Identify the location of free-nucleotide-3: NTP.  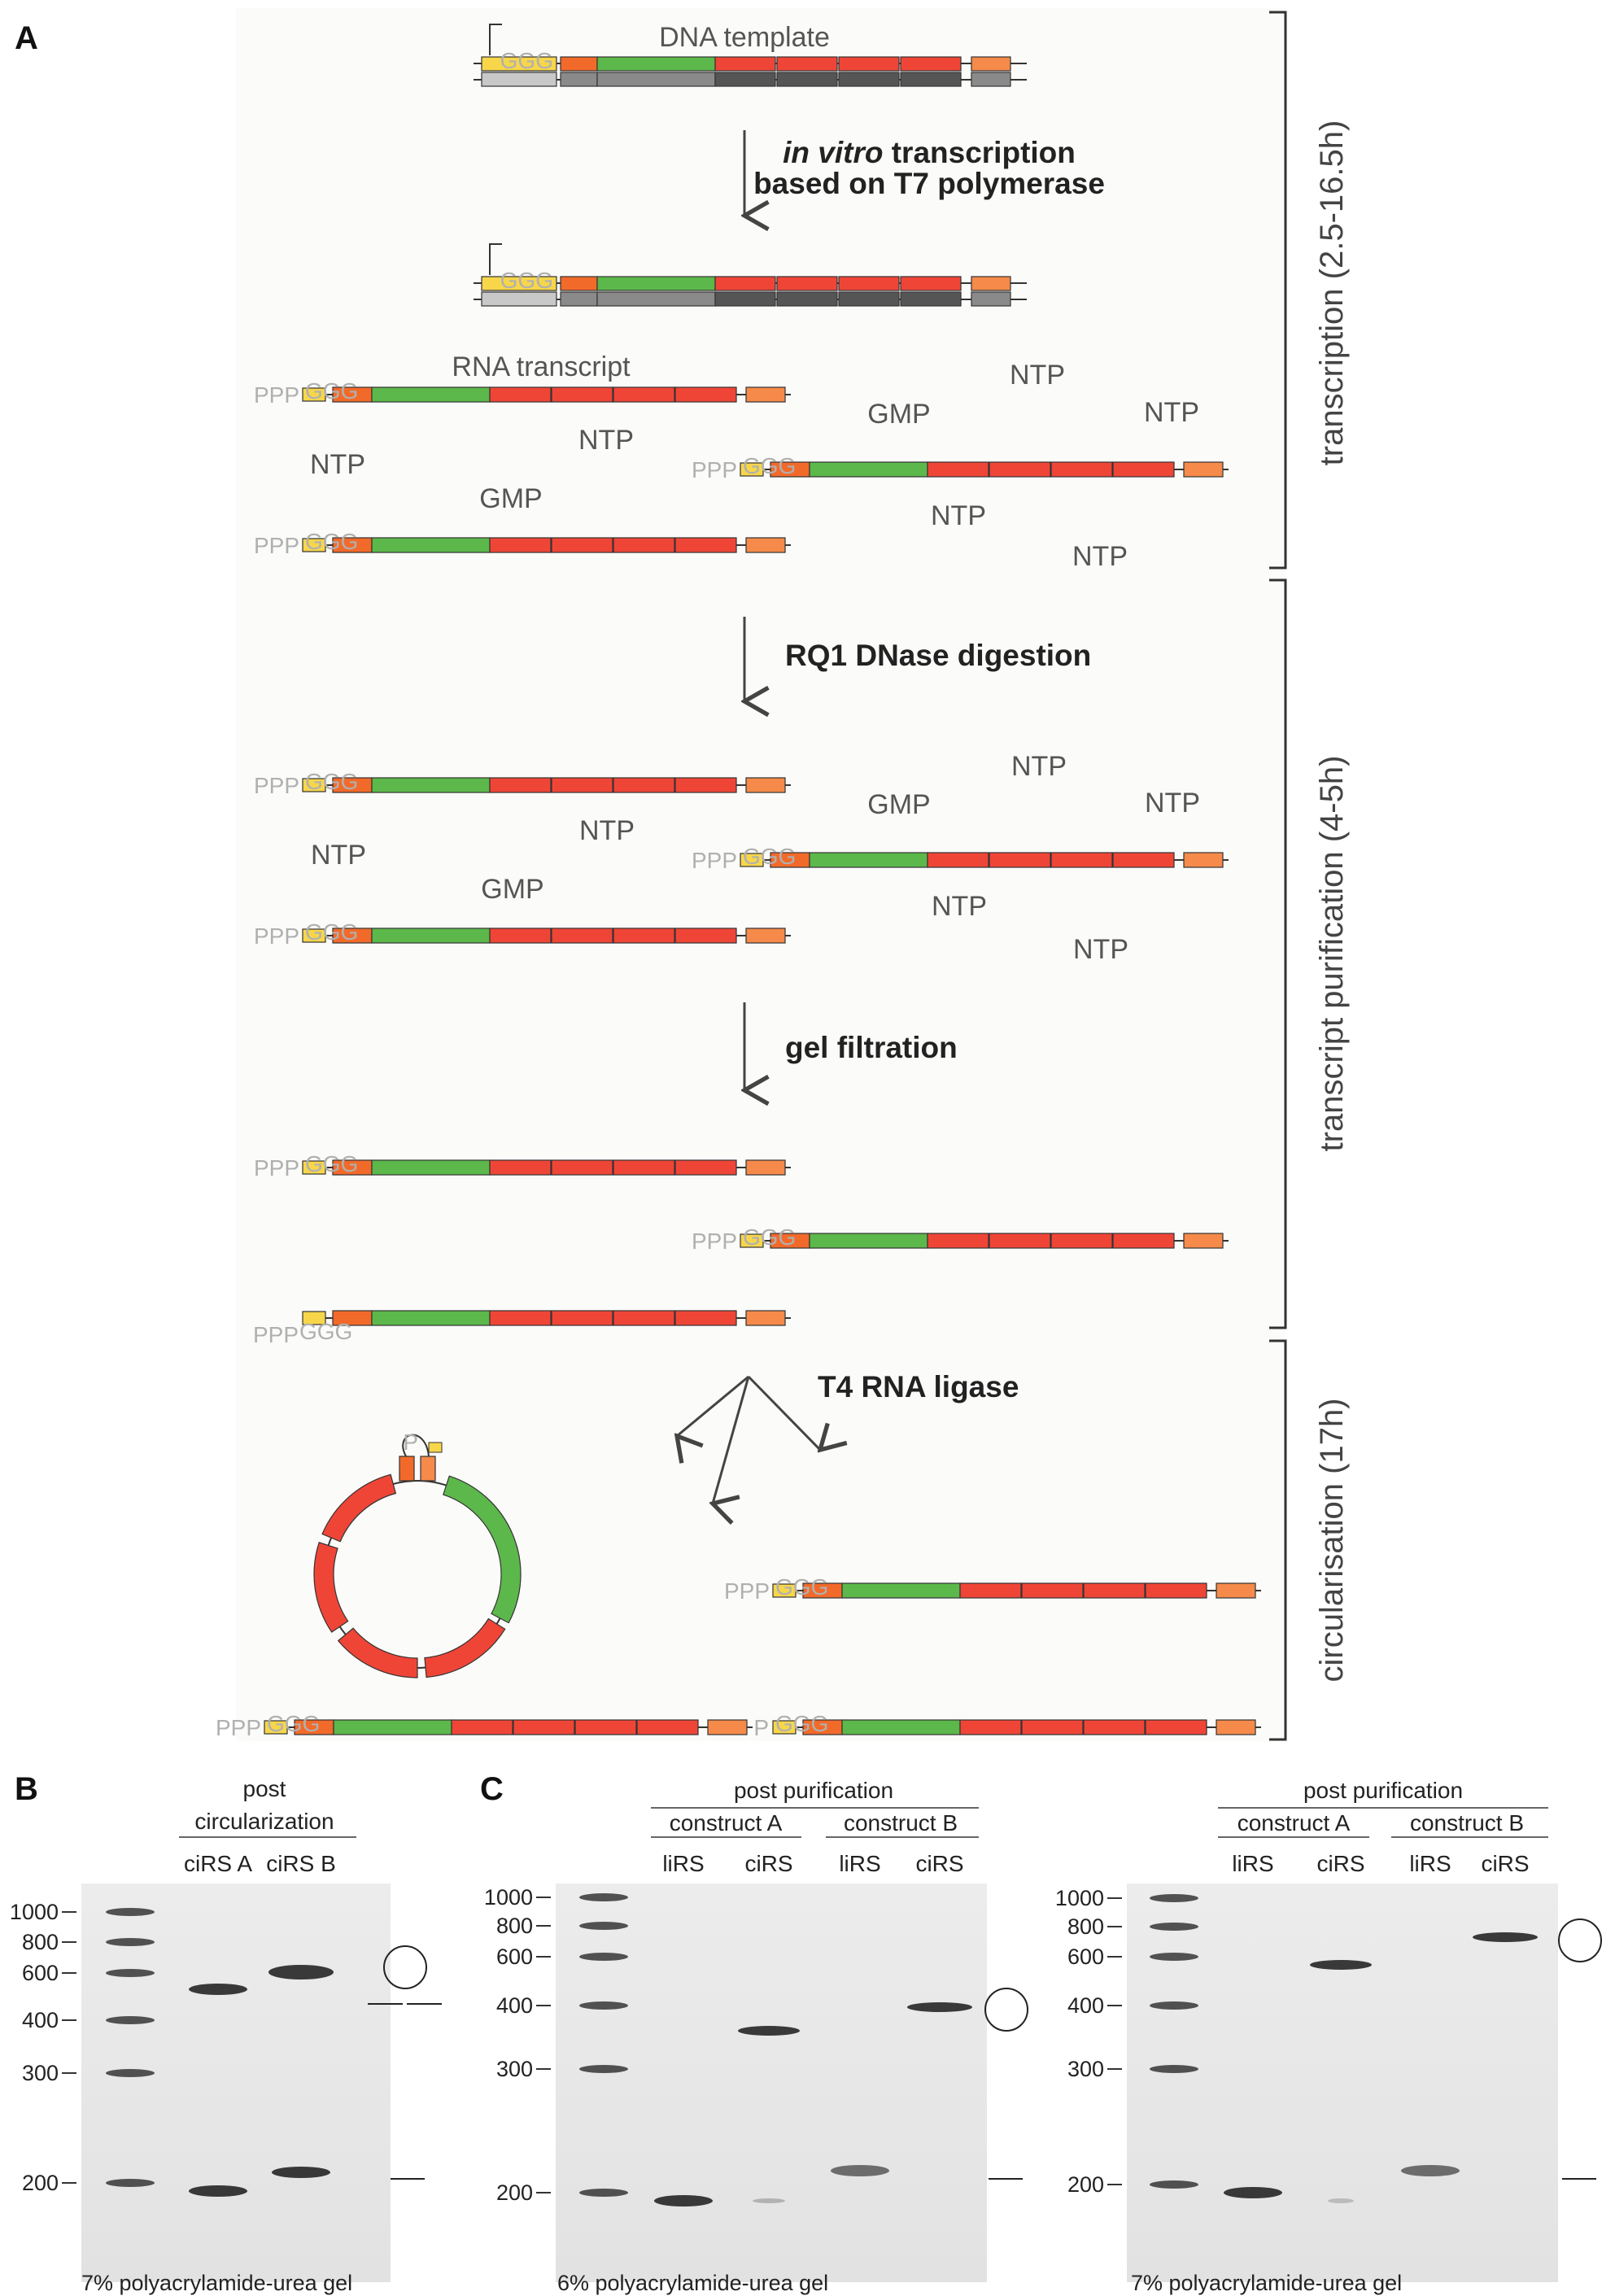
(1171, 412).